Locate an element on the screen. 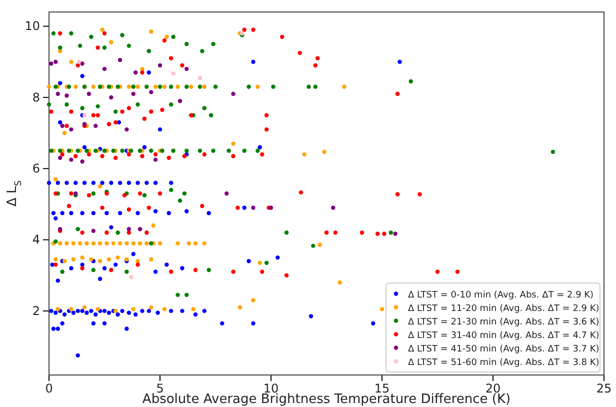 The width and height of the screenshot is (616, 407). y-tick-label: 2 is located at coordinates (36, 311).